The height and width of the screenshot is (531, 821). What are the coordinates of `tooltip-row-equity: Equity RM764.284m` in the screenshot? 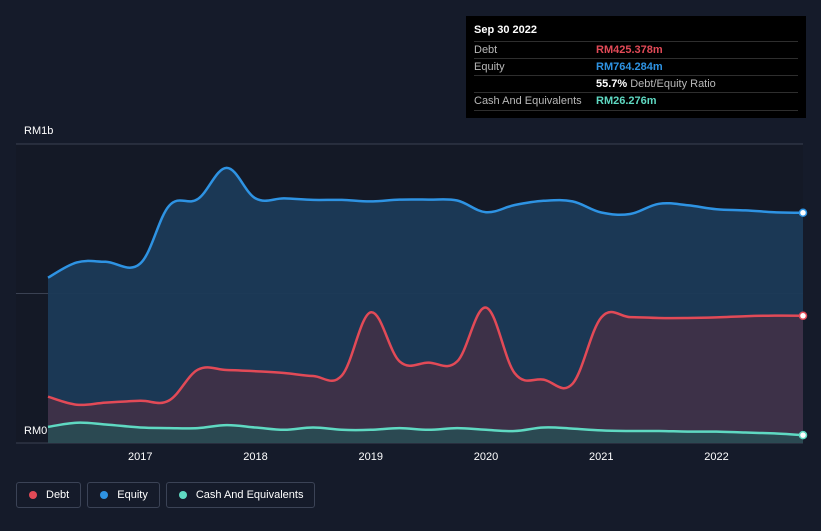 It's located at (636, 67).